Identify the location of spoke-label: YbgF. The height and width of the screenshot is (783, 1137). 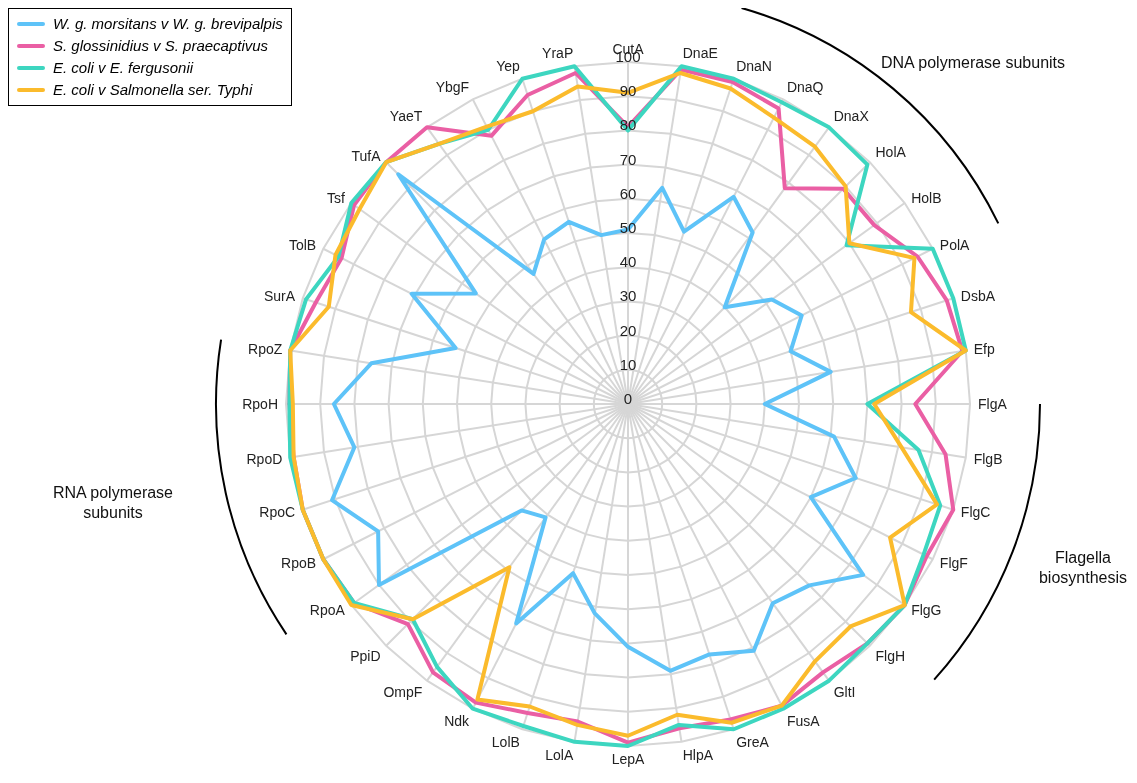
(452, 87).